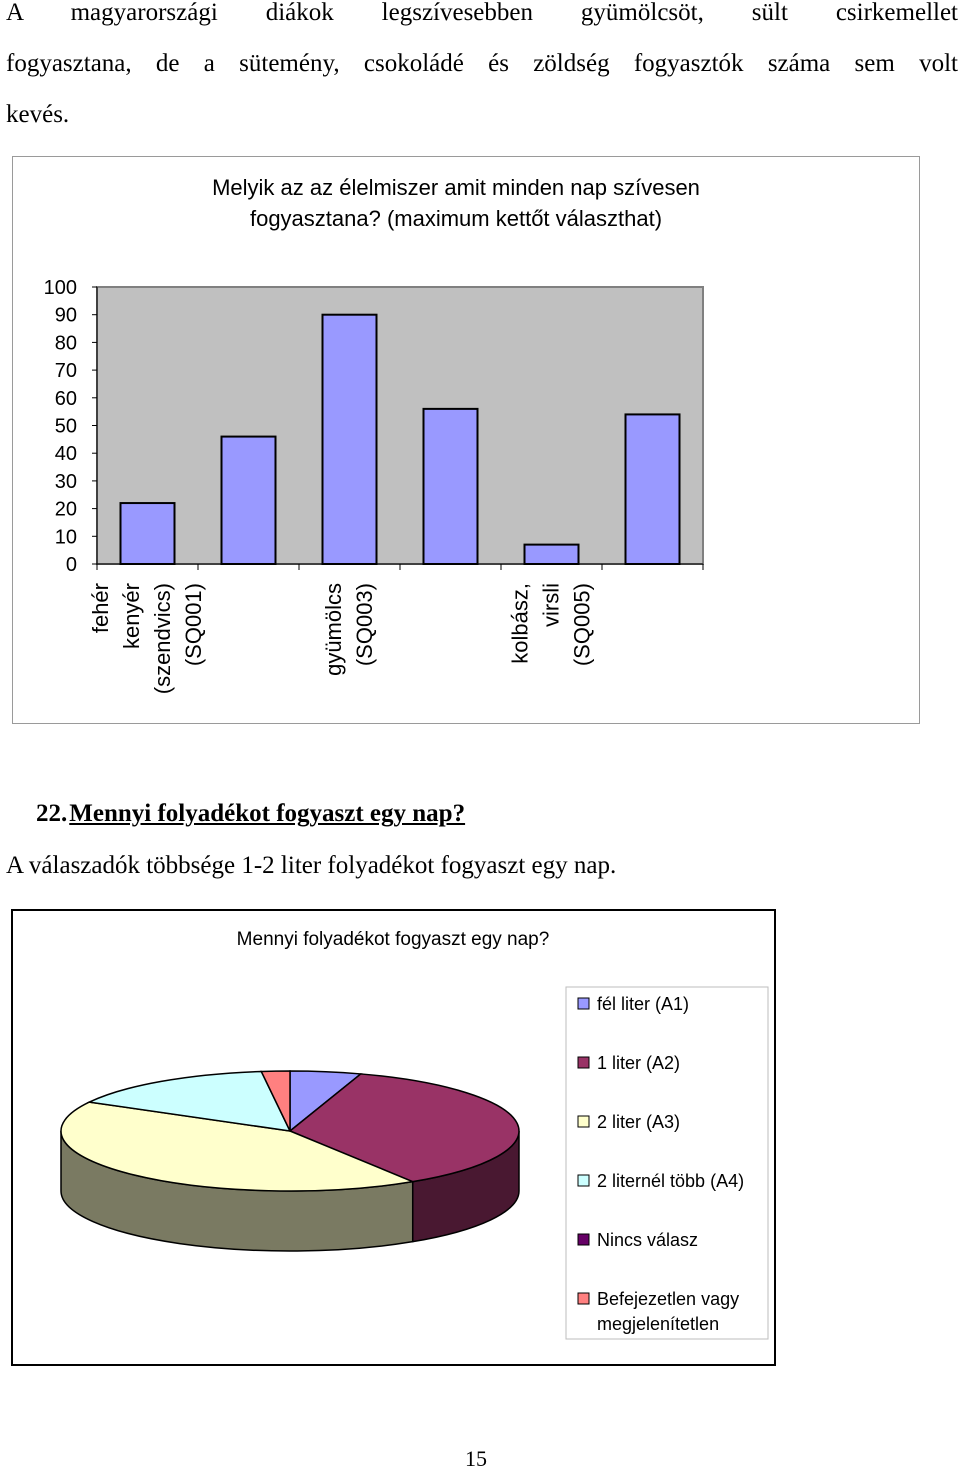 This screenshot has width=960, height=1472. Describe the element at coordinates (638, 1063) in the screenshot. I see `legend-label: 1 liter (A2)` at that location.